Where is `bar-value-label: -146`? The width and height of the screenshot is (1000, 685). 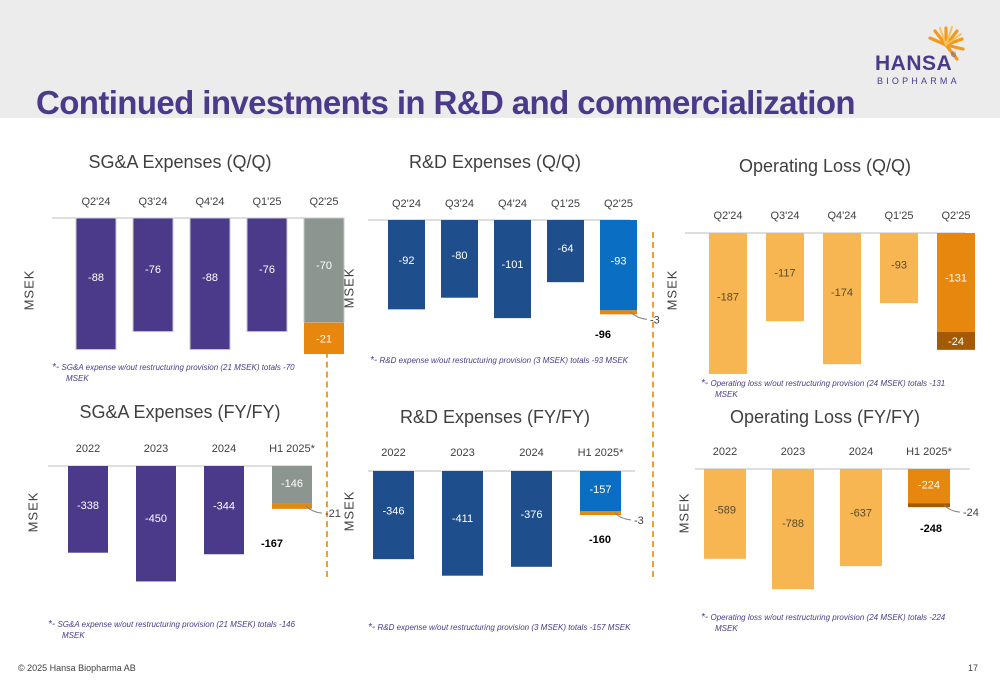 bar-value-label: -146 is located at coordinates (292, 484).